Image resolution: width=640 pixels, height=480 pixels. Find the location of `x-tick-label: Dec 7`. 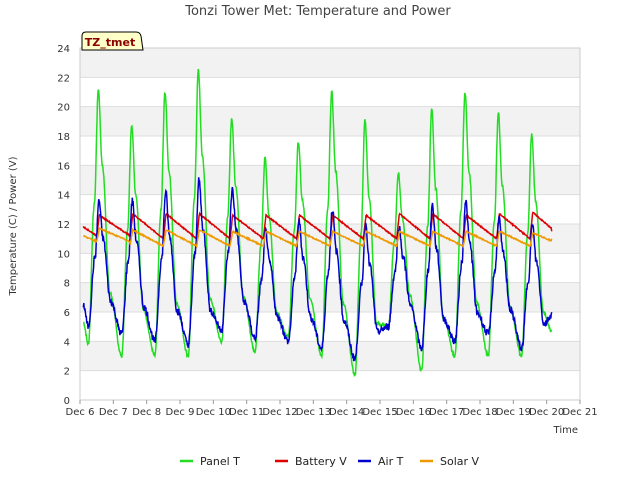

x-tick-label: Dec 7 is located at coordinates (113, 412).